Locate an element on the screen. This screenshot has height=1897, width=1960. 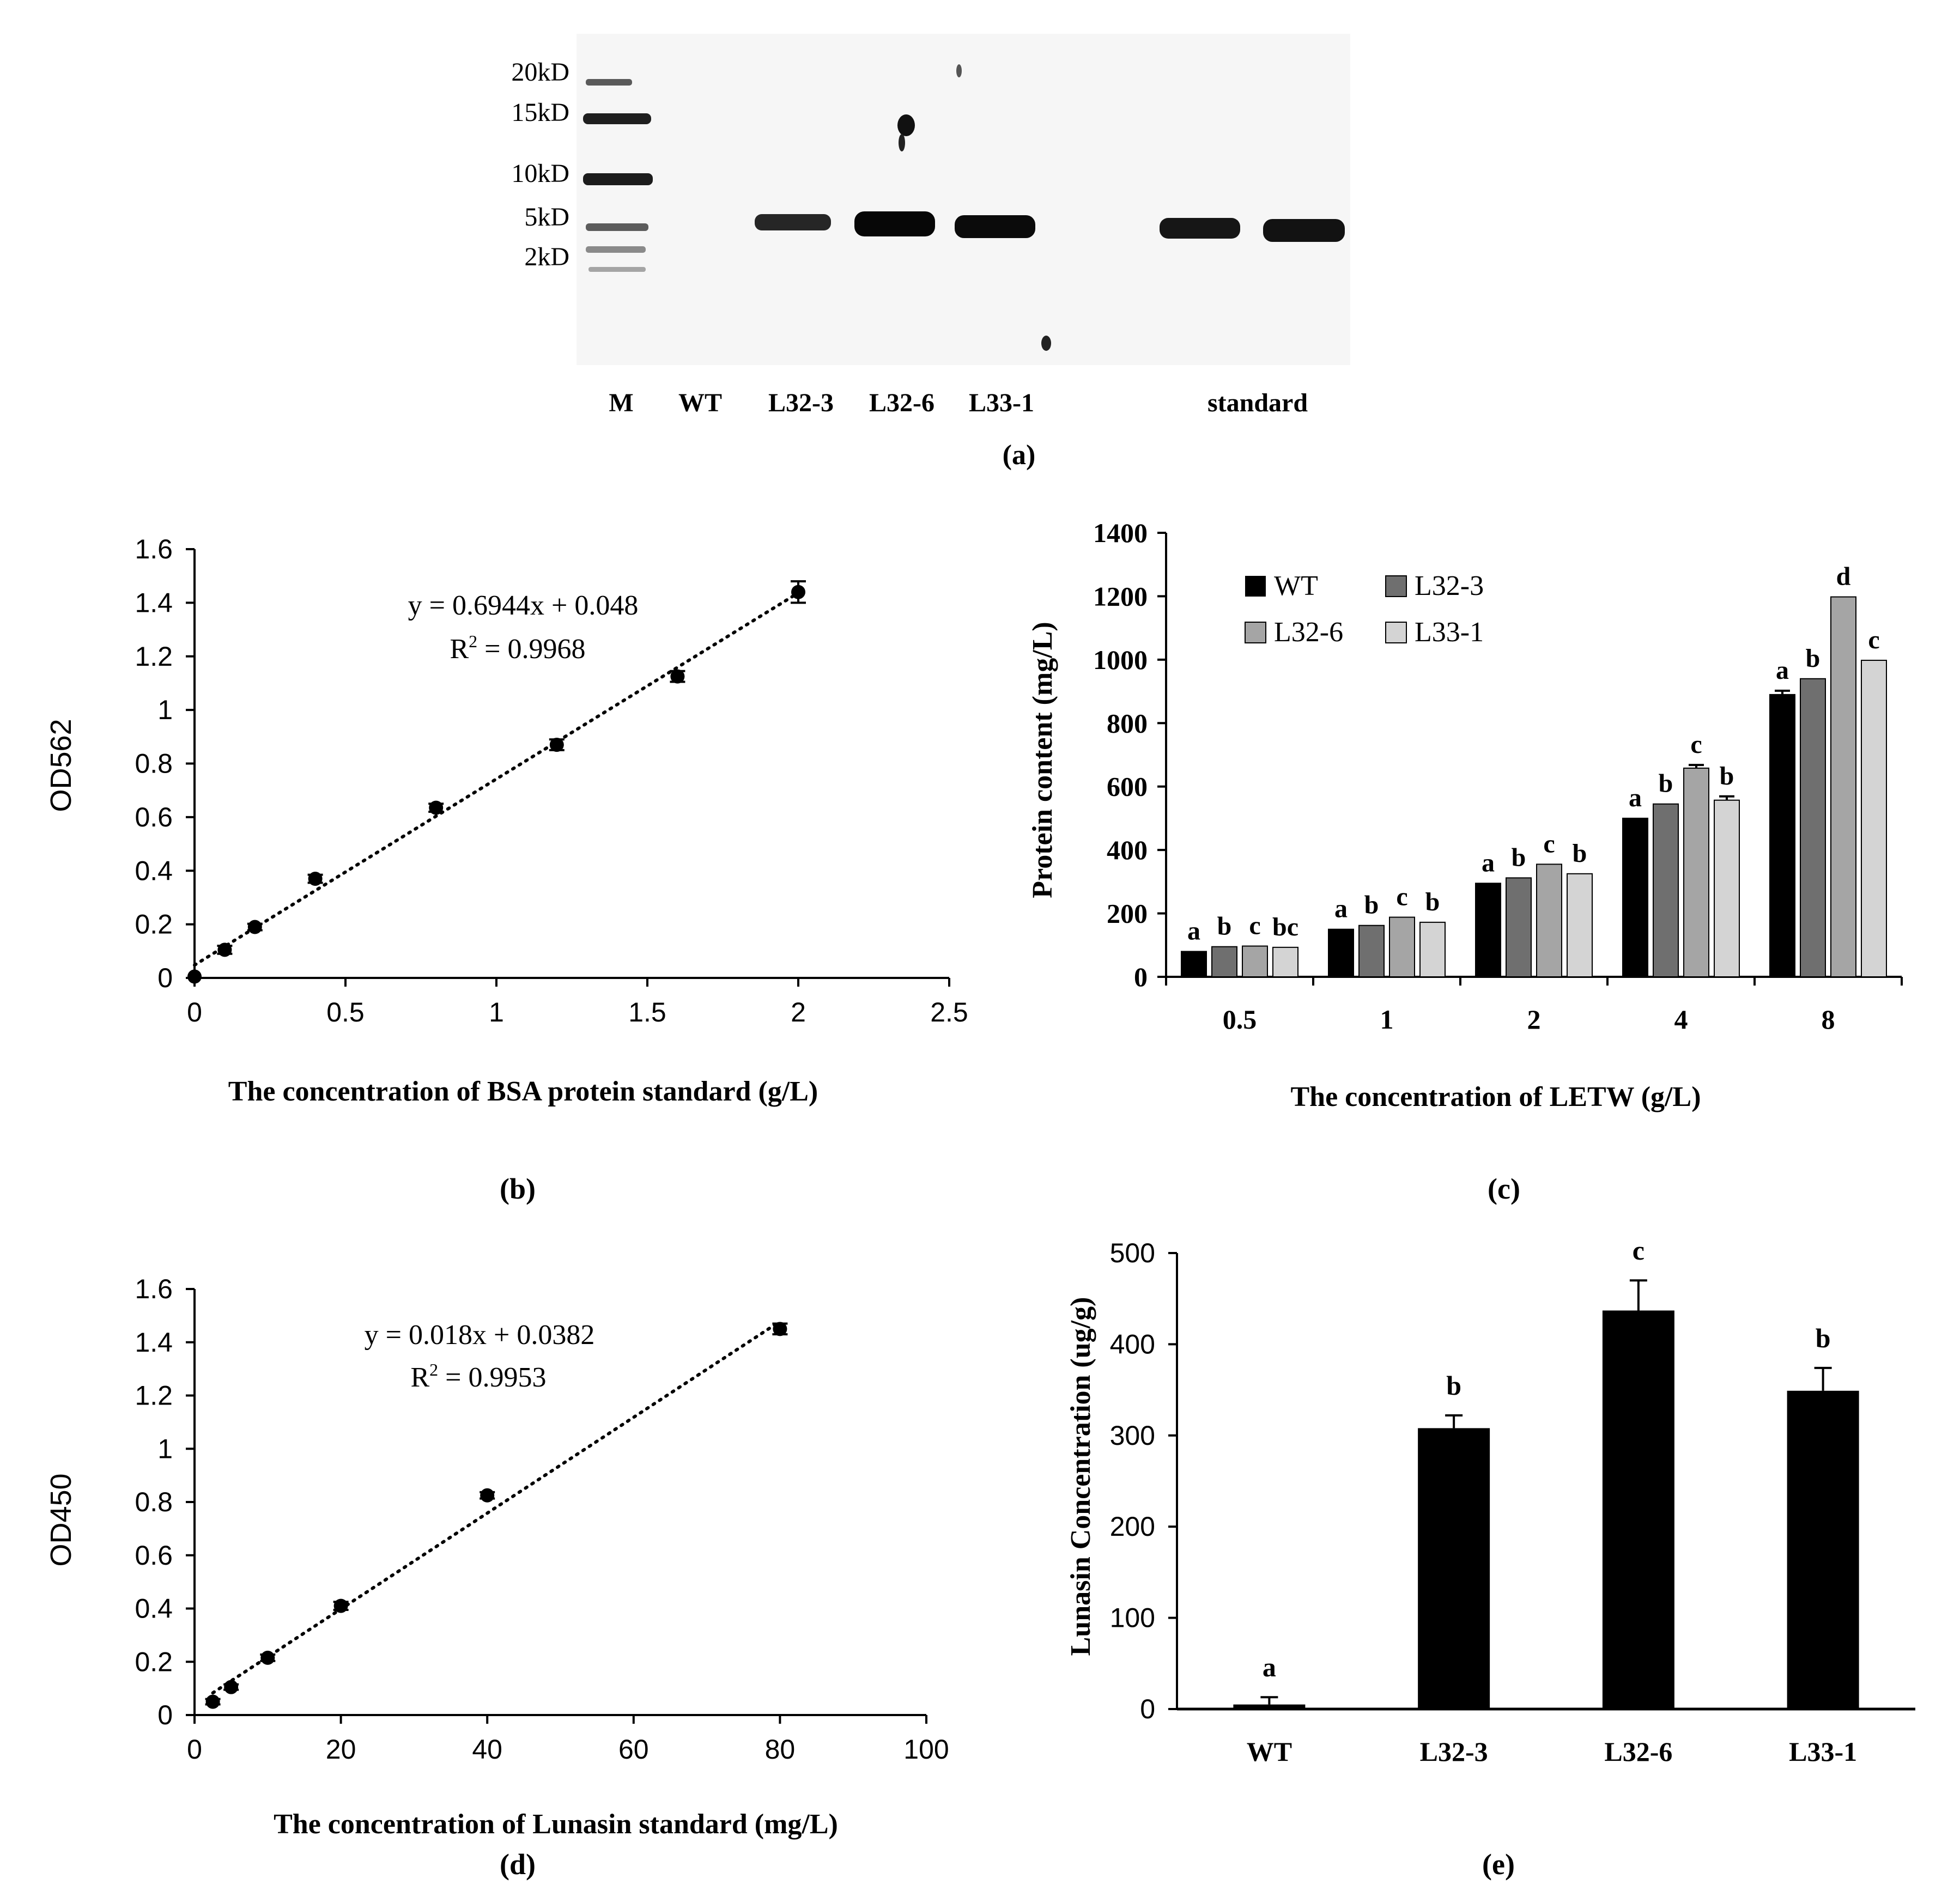
ladder-band-2kD is located at coordinates (616, 250).